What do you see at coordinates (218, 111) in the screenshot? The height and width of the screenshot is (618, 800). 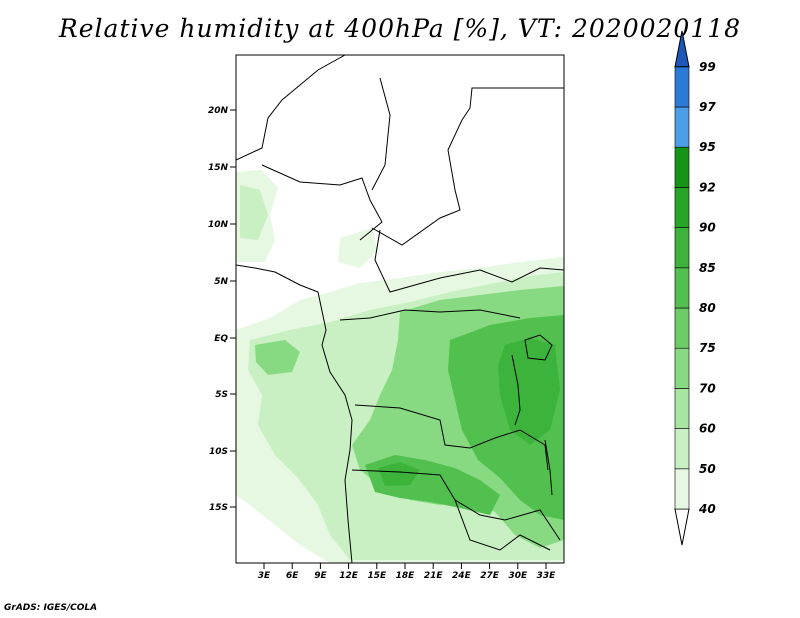 I see `lat-tick-label: 20N` at bounding box center [218, 111].